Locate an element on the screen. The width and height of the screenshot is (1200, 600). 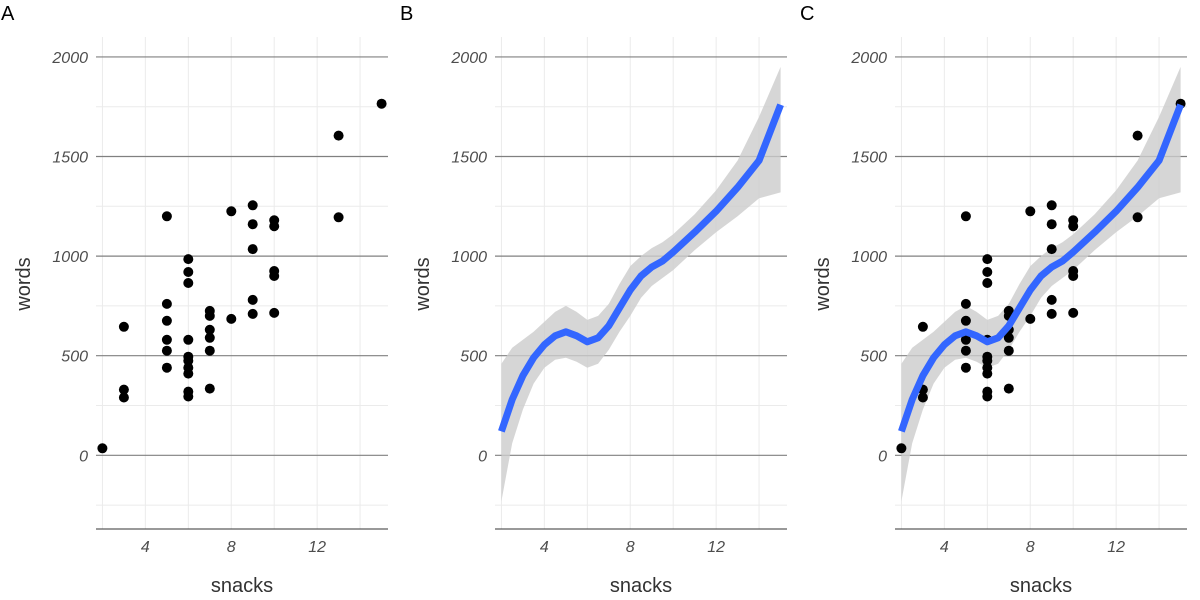
x-tick-label-b: 12 is located at coordinates (716, 547).